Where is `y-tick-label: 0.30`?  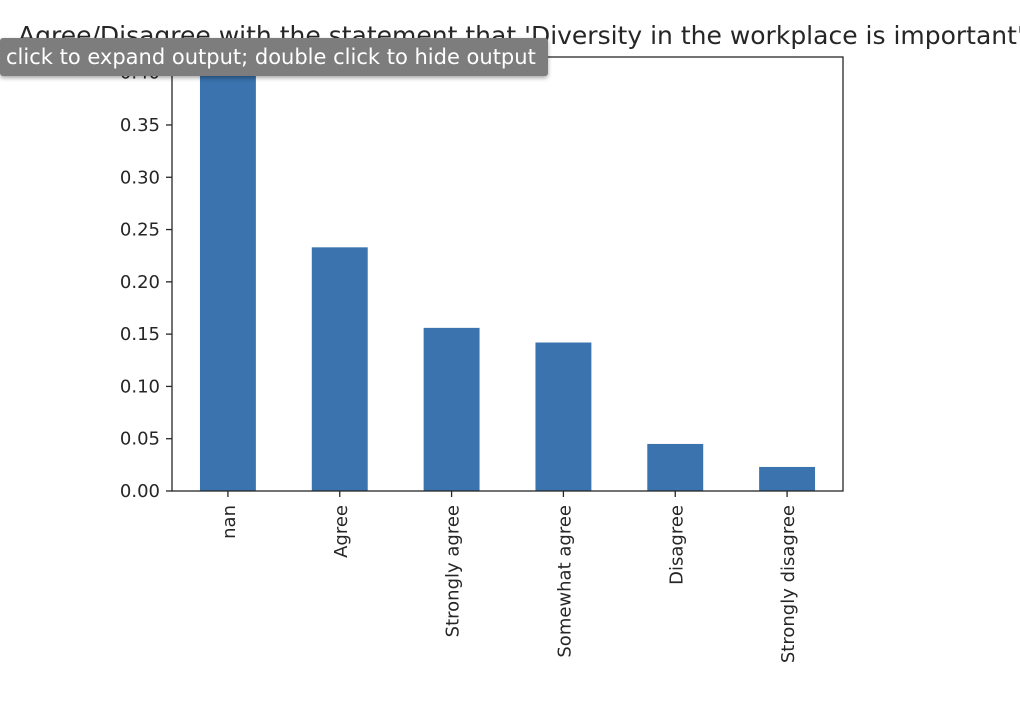
y-tick-label: 0.30 is located at coordinates (140, 177).